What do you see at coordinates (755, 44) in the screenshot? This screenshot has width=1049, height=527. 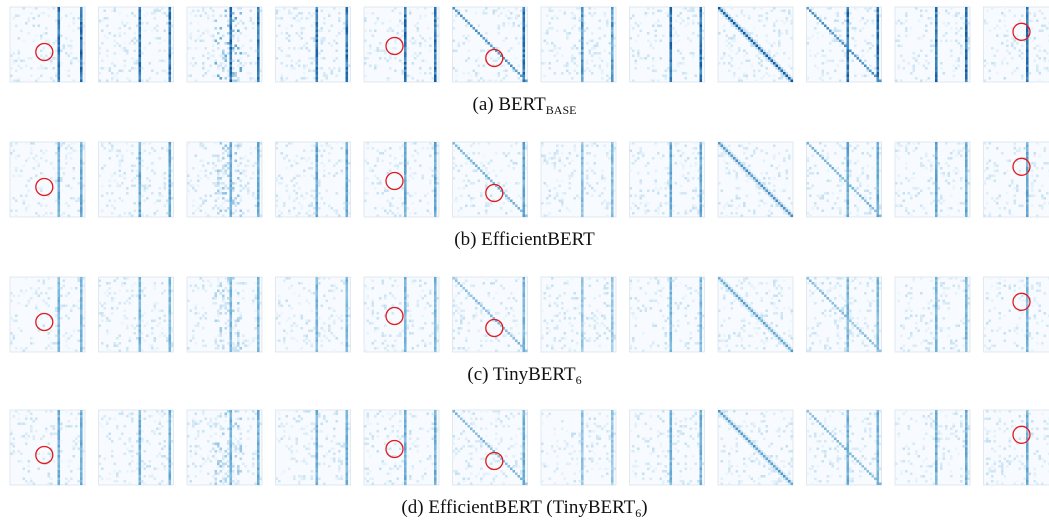 I see `attention-map-row1-head9` at bounding box center [755, 44].